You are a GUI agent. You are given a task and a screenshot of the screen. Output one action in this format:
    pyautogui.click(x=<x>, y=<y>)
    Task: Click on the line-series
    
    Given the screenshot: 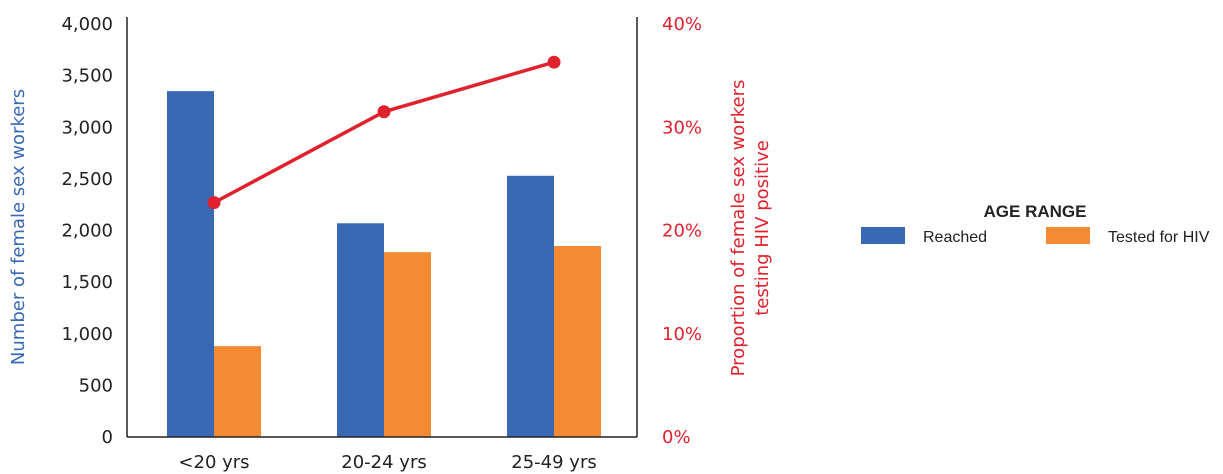 What is the action you would take?
    pyautogui.click(x=384, y=132)
    